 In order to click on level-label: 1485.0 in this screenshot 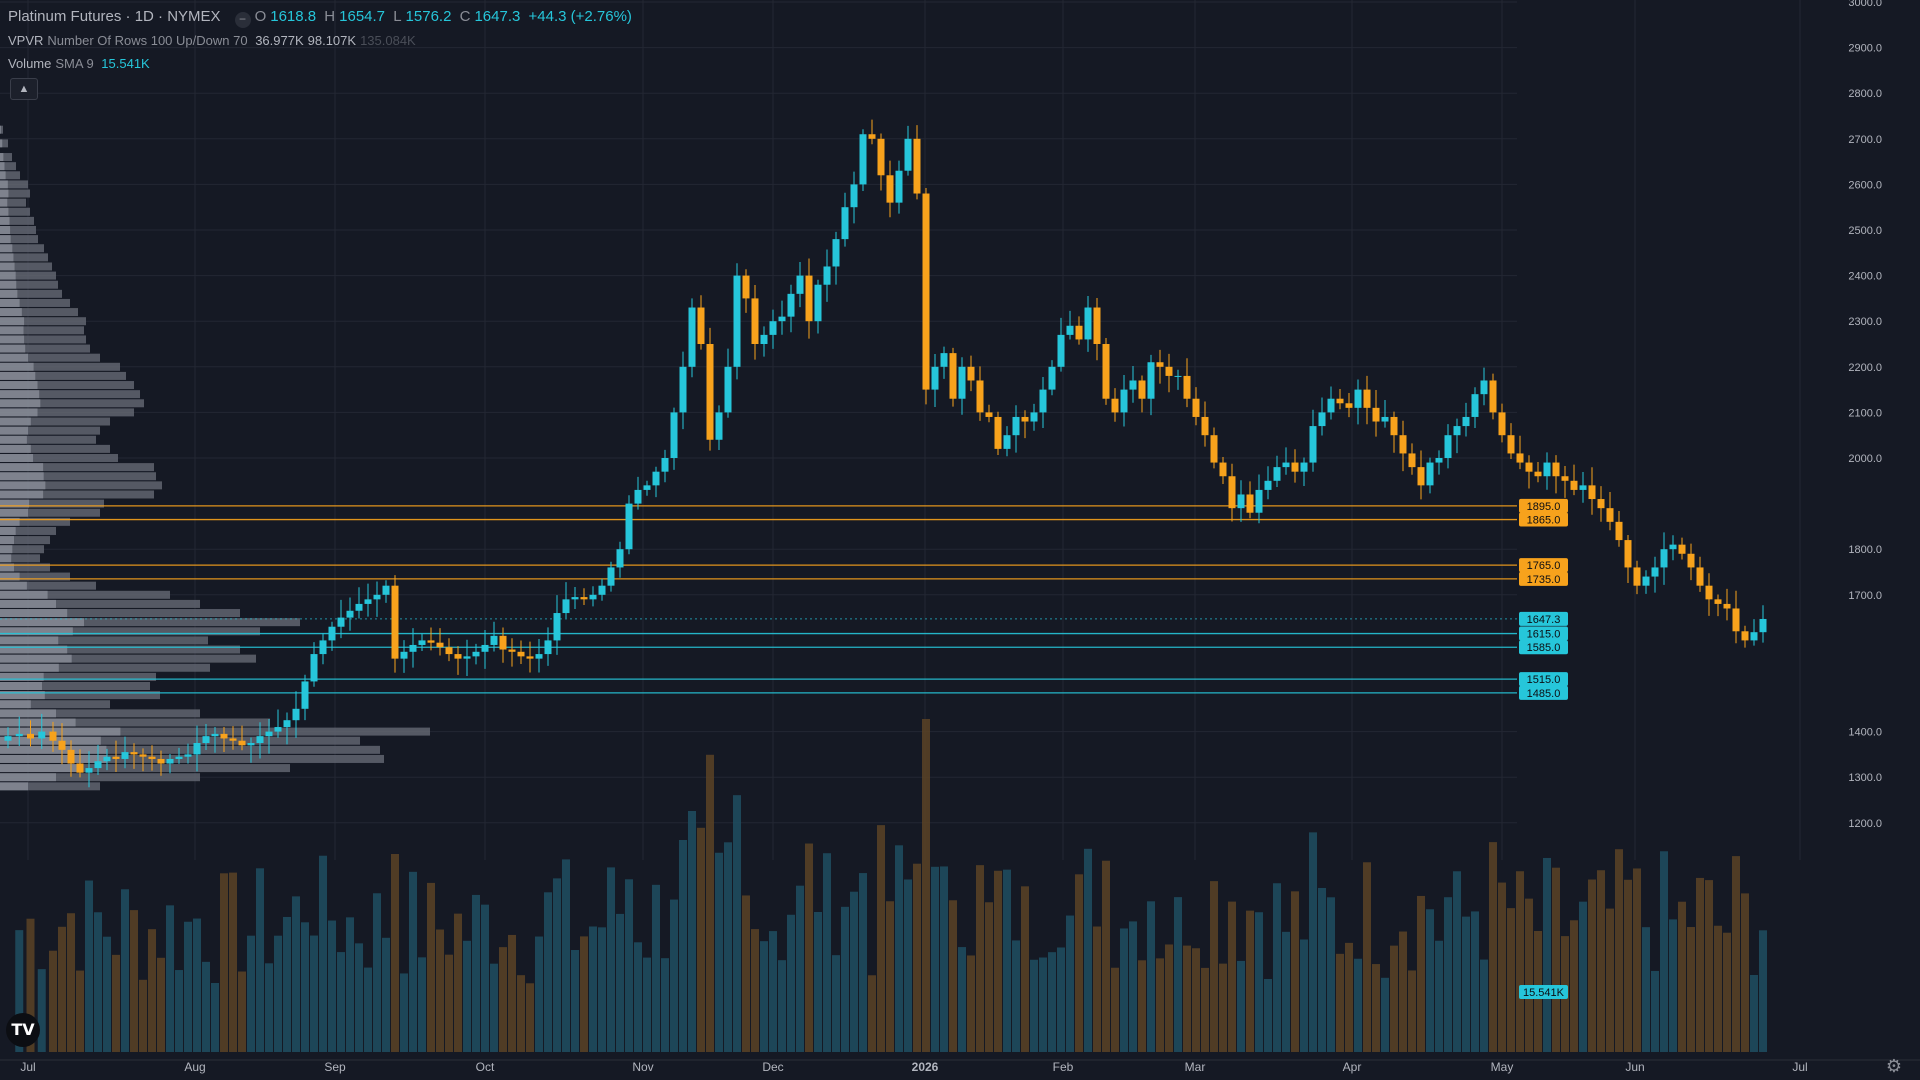, I will do `click(1544, 694)`.